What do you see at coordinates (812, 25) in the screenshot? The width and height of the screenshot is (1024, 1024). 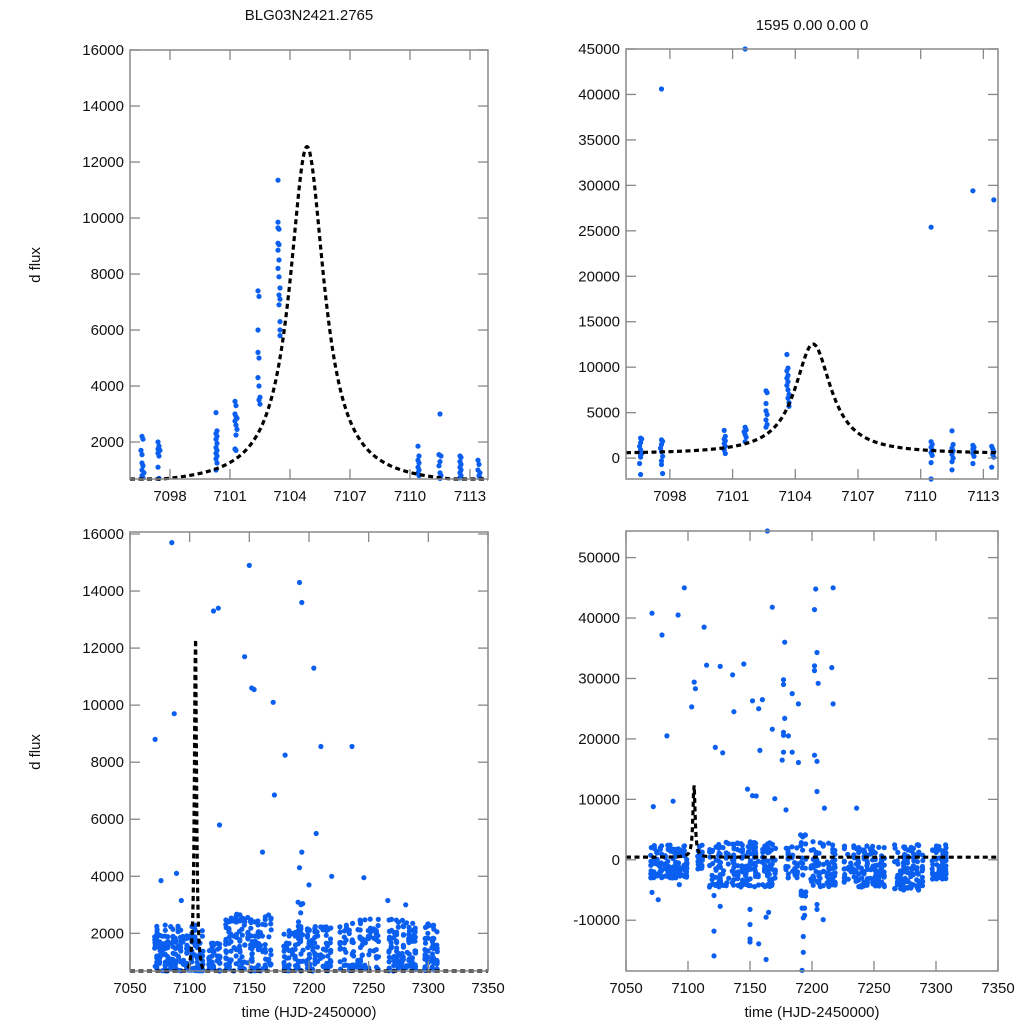 I see `chart-title: 1595 0.00 0.00 0` at bounding box center [812, 25].